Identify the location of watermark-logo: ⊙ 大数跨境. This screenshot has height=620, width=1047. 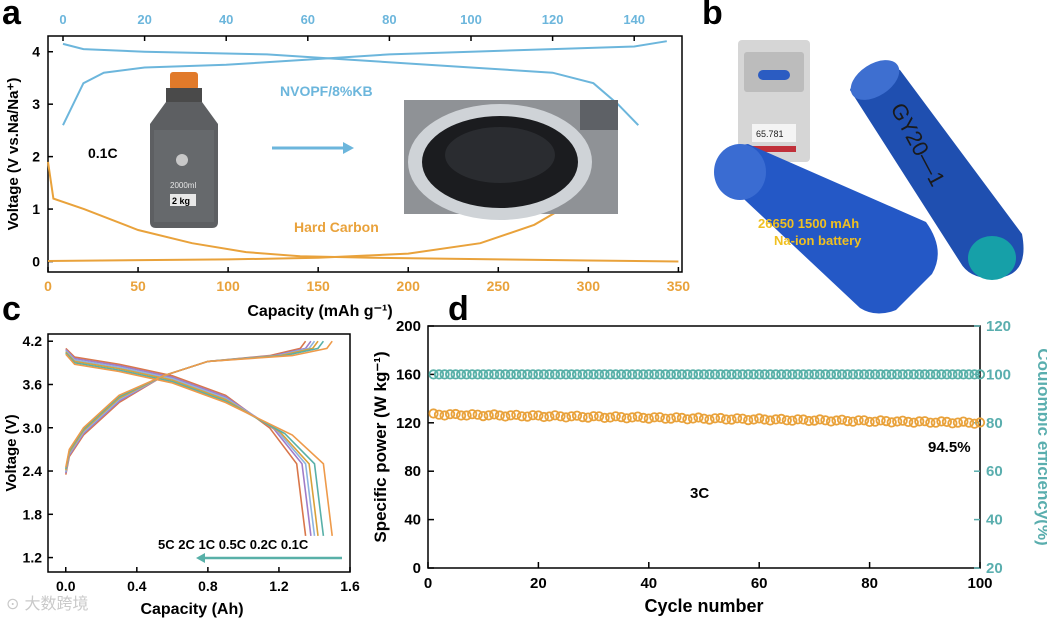
(47, 603).